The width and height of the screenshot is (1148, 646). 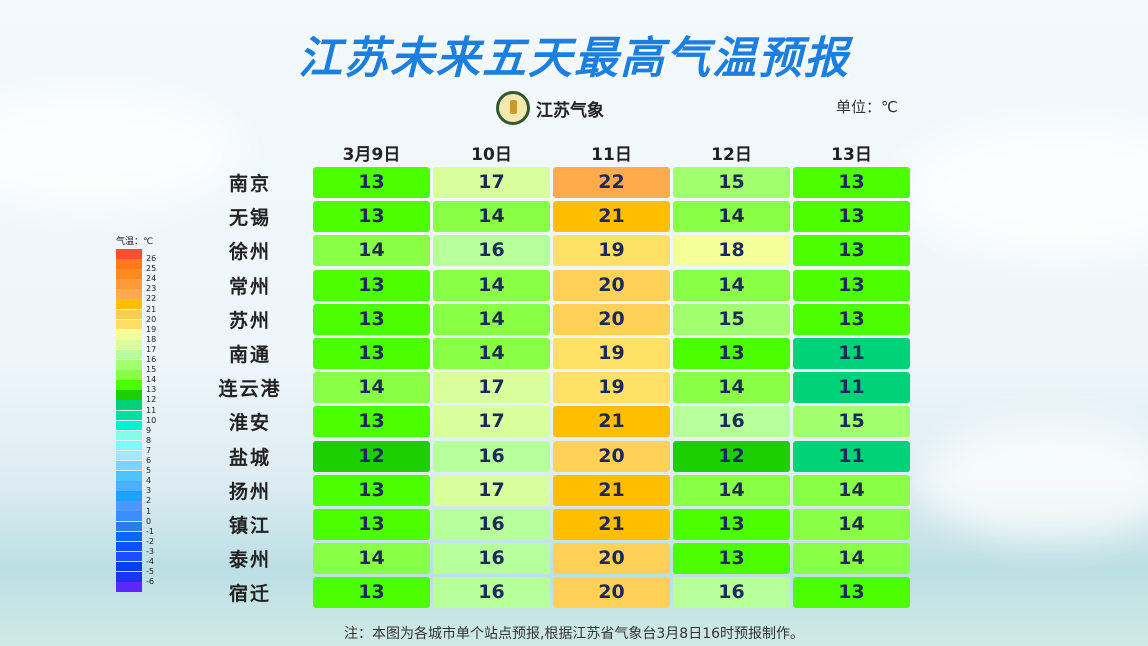 What do you see at coordinates (249, 491) in the screenshot?
I see `city-label: 扬州` at bounding box center [249, 491].